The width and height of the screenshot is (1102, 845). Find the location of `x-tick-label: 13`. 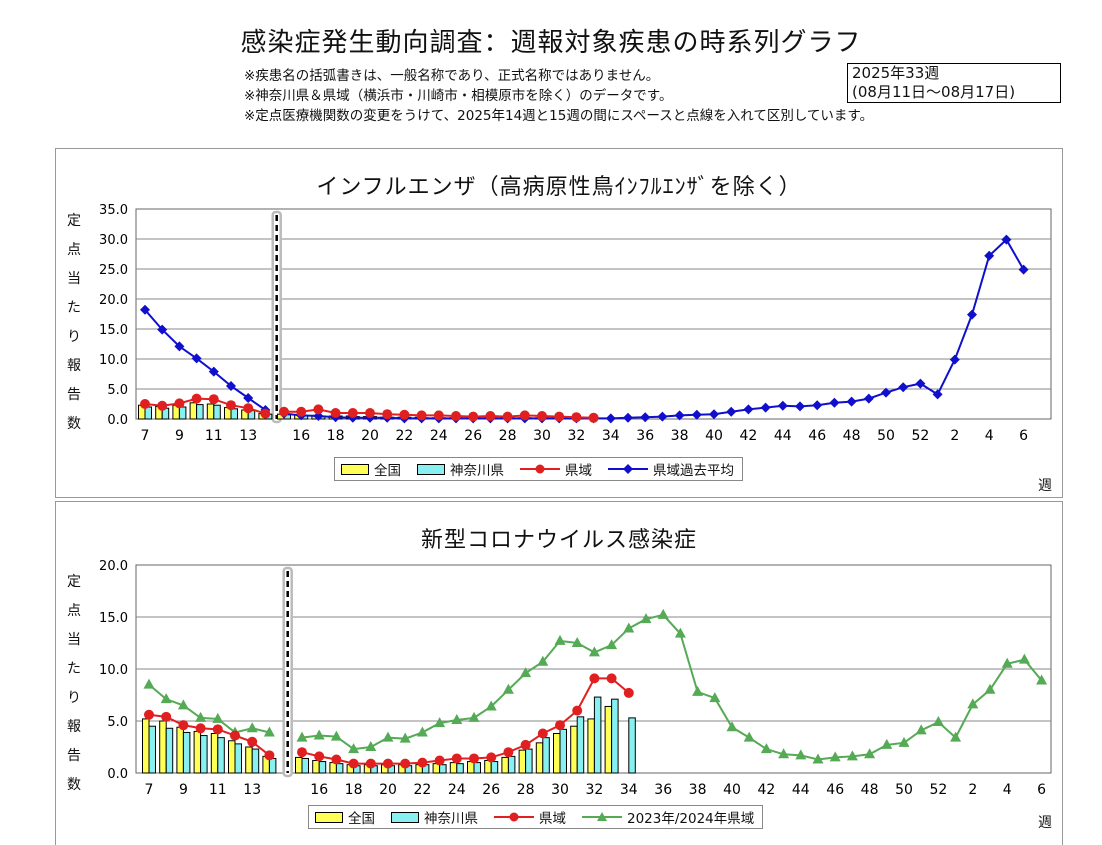

x-tick-label: 13 is located at coordinates (248, 436).